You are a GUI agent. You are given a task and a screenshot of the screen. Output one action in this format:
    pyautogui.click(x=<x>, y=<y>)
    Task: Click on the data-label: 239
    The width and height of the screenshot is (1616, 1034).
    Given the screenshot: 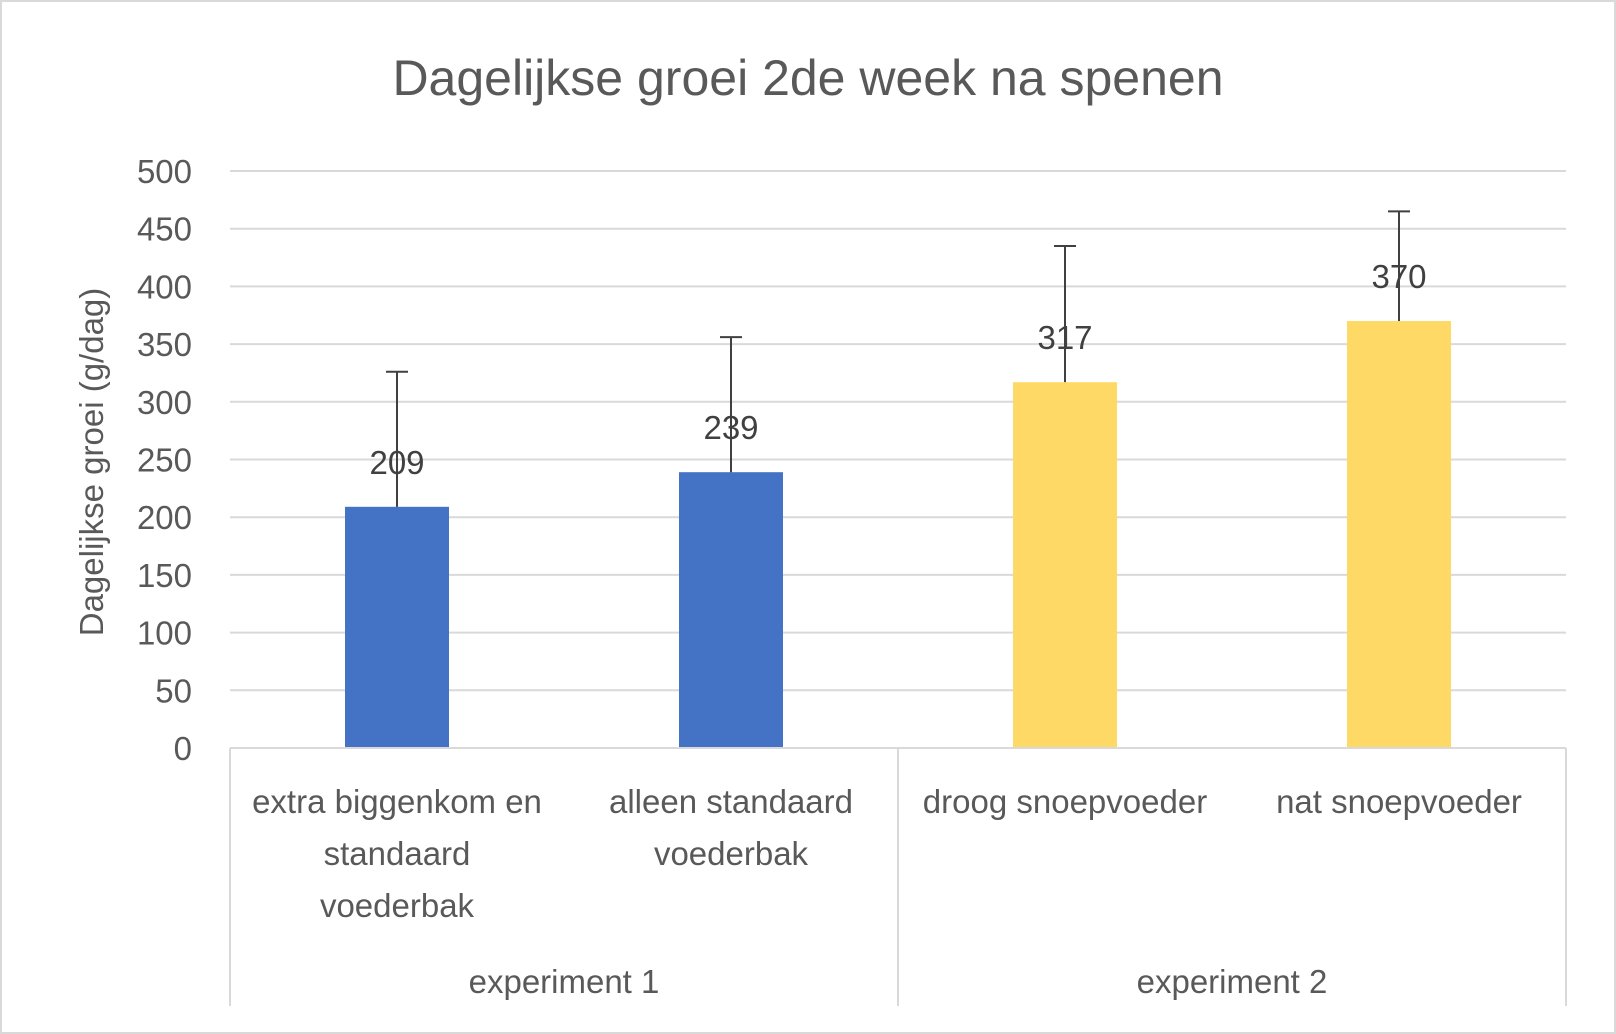 What is the action you would take?
    pyautogui.click(x=730, y=427)
    